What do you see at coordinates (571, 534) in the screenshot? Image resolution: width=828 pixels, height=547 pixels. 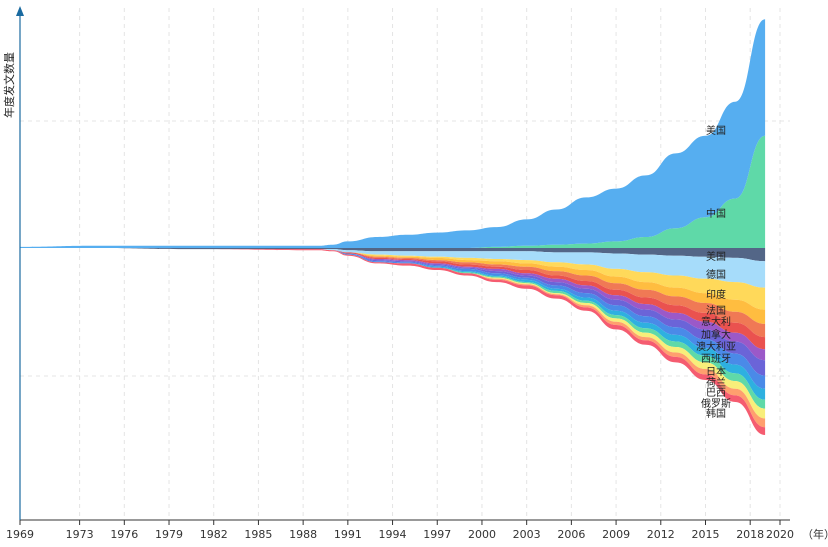 I see `x-tick-label: 2006` at bounding box center [571, 534].